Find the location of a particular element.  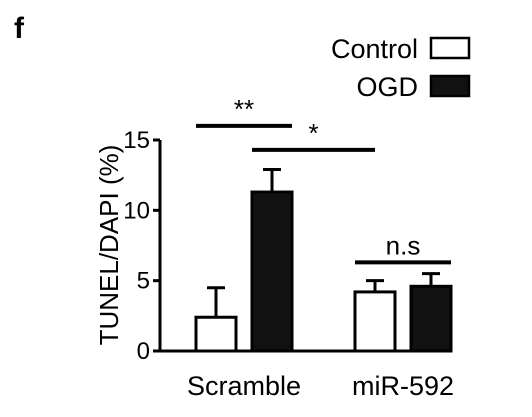

x-tick-label: Scramble is located at coordinates (244, 386).